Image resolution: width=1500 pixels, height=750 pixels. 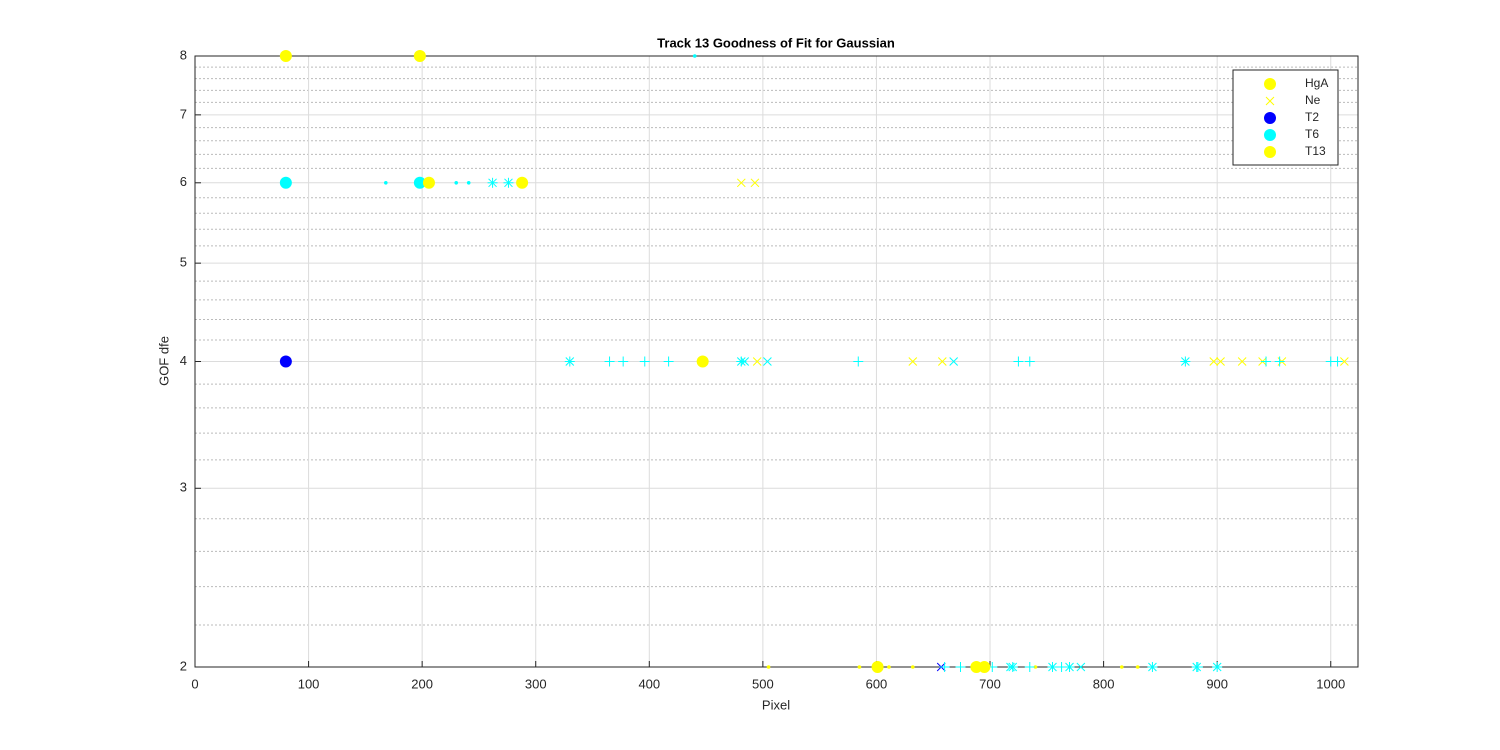 I want to click on x-tick-label: 900, so click(x=1217, y=683).